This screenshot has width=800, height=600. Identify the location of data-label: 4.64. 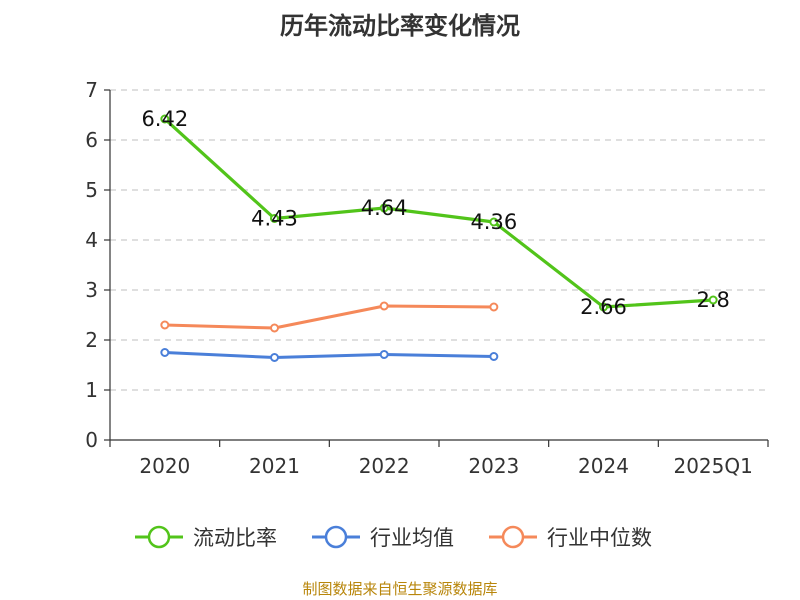
(384, 208).